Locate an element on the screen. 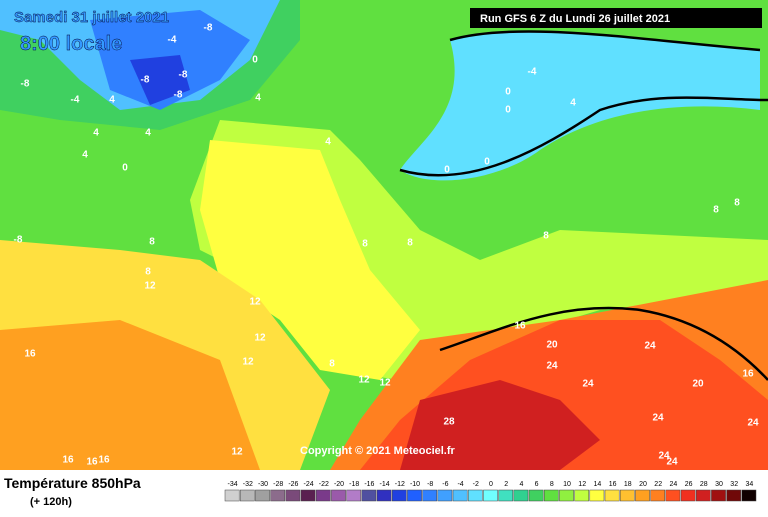  legend-tick-label: 18 is located at coordinates (628, 484).